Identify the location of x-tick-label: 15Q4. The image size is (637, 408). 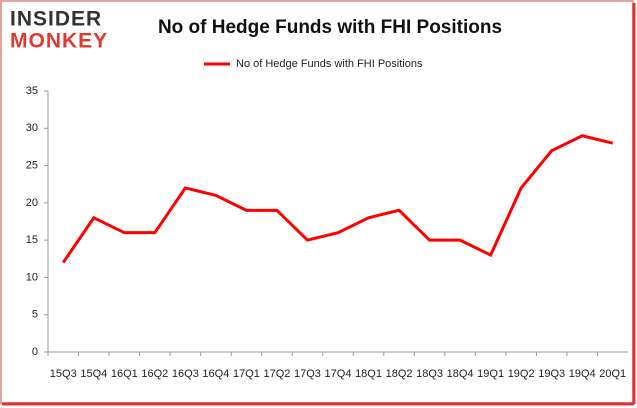
(93, 374).